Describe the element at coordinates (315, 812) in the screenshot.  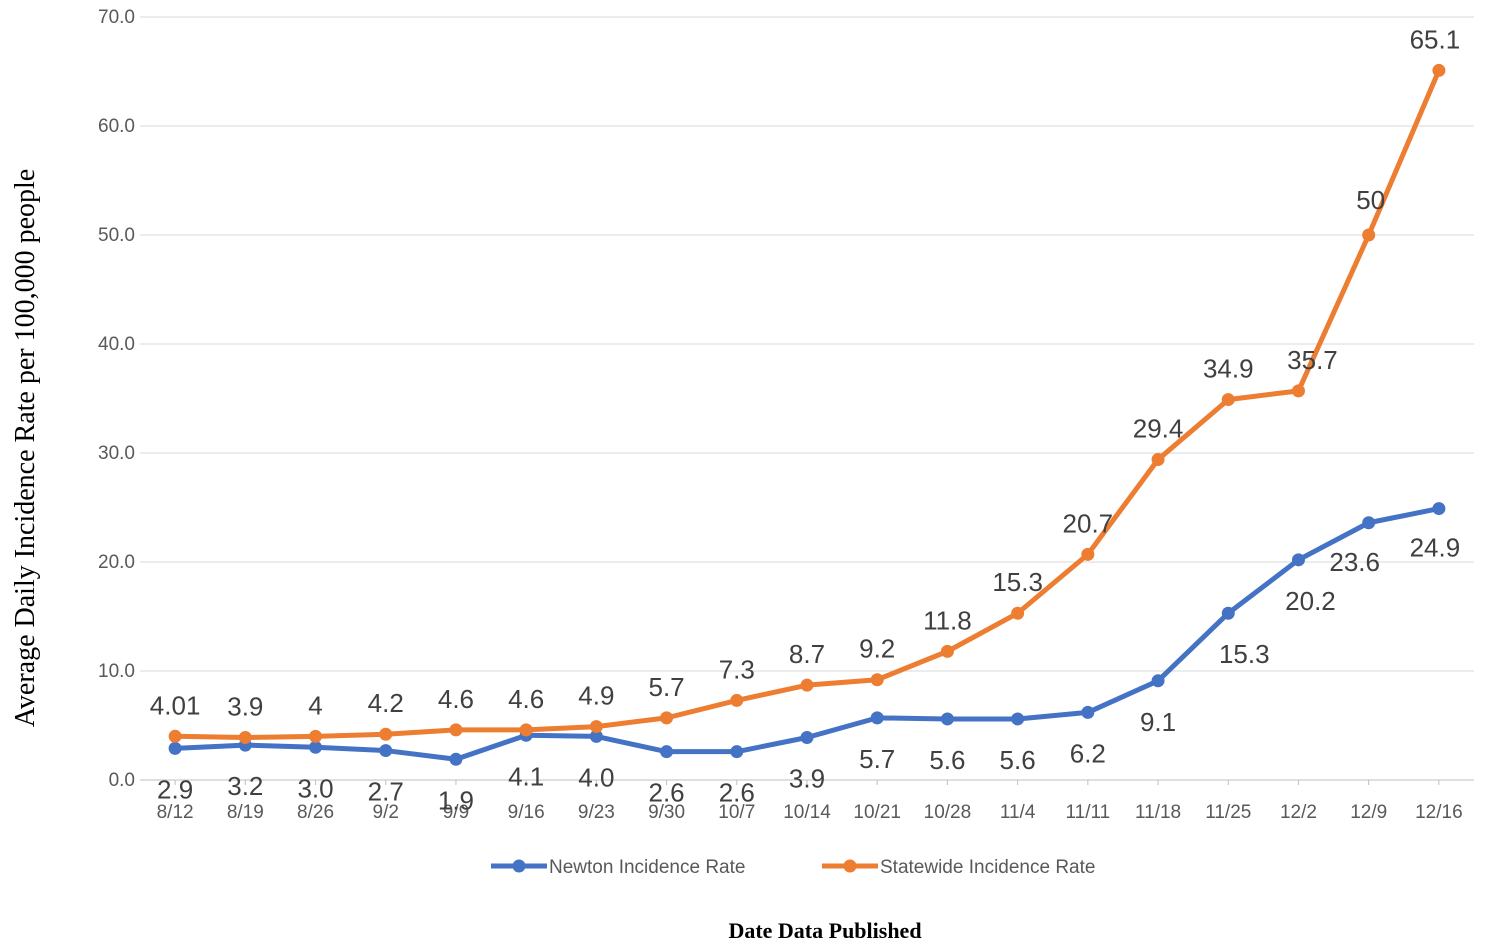
I see `x-tick-label: 8/26` at that location.